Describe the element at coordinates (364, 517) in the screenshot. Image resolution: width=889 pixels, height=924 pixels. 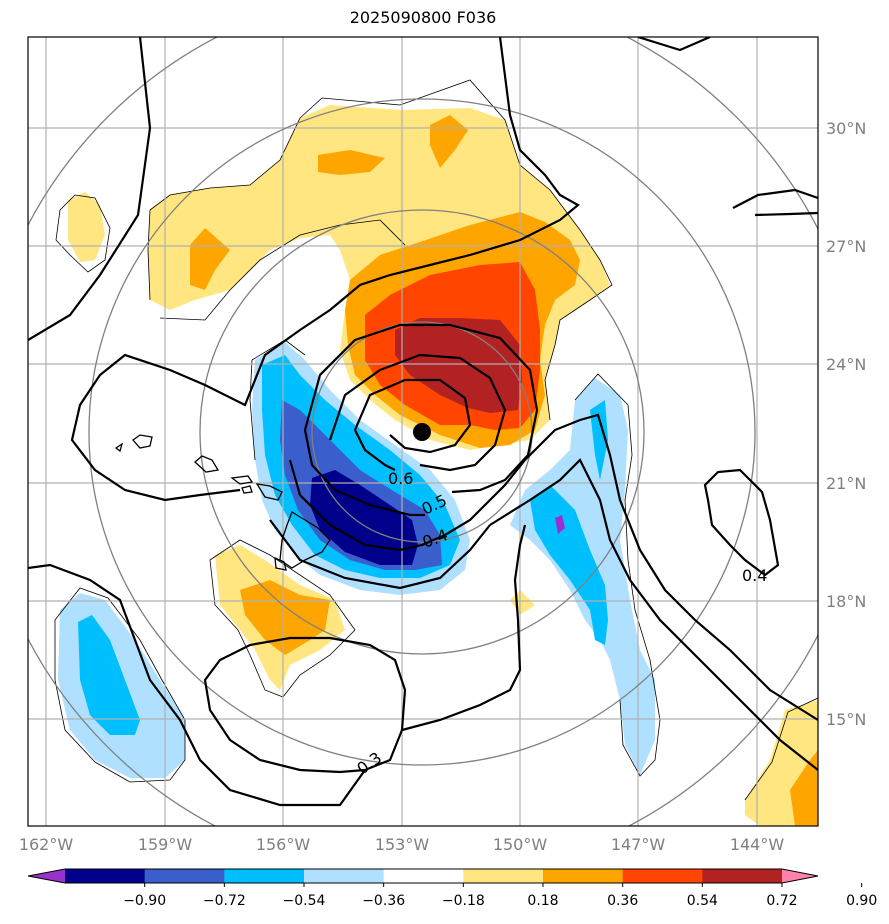
I see `shading-navy` at that location.